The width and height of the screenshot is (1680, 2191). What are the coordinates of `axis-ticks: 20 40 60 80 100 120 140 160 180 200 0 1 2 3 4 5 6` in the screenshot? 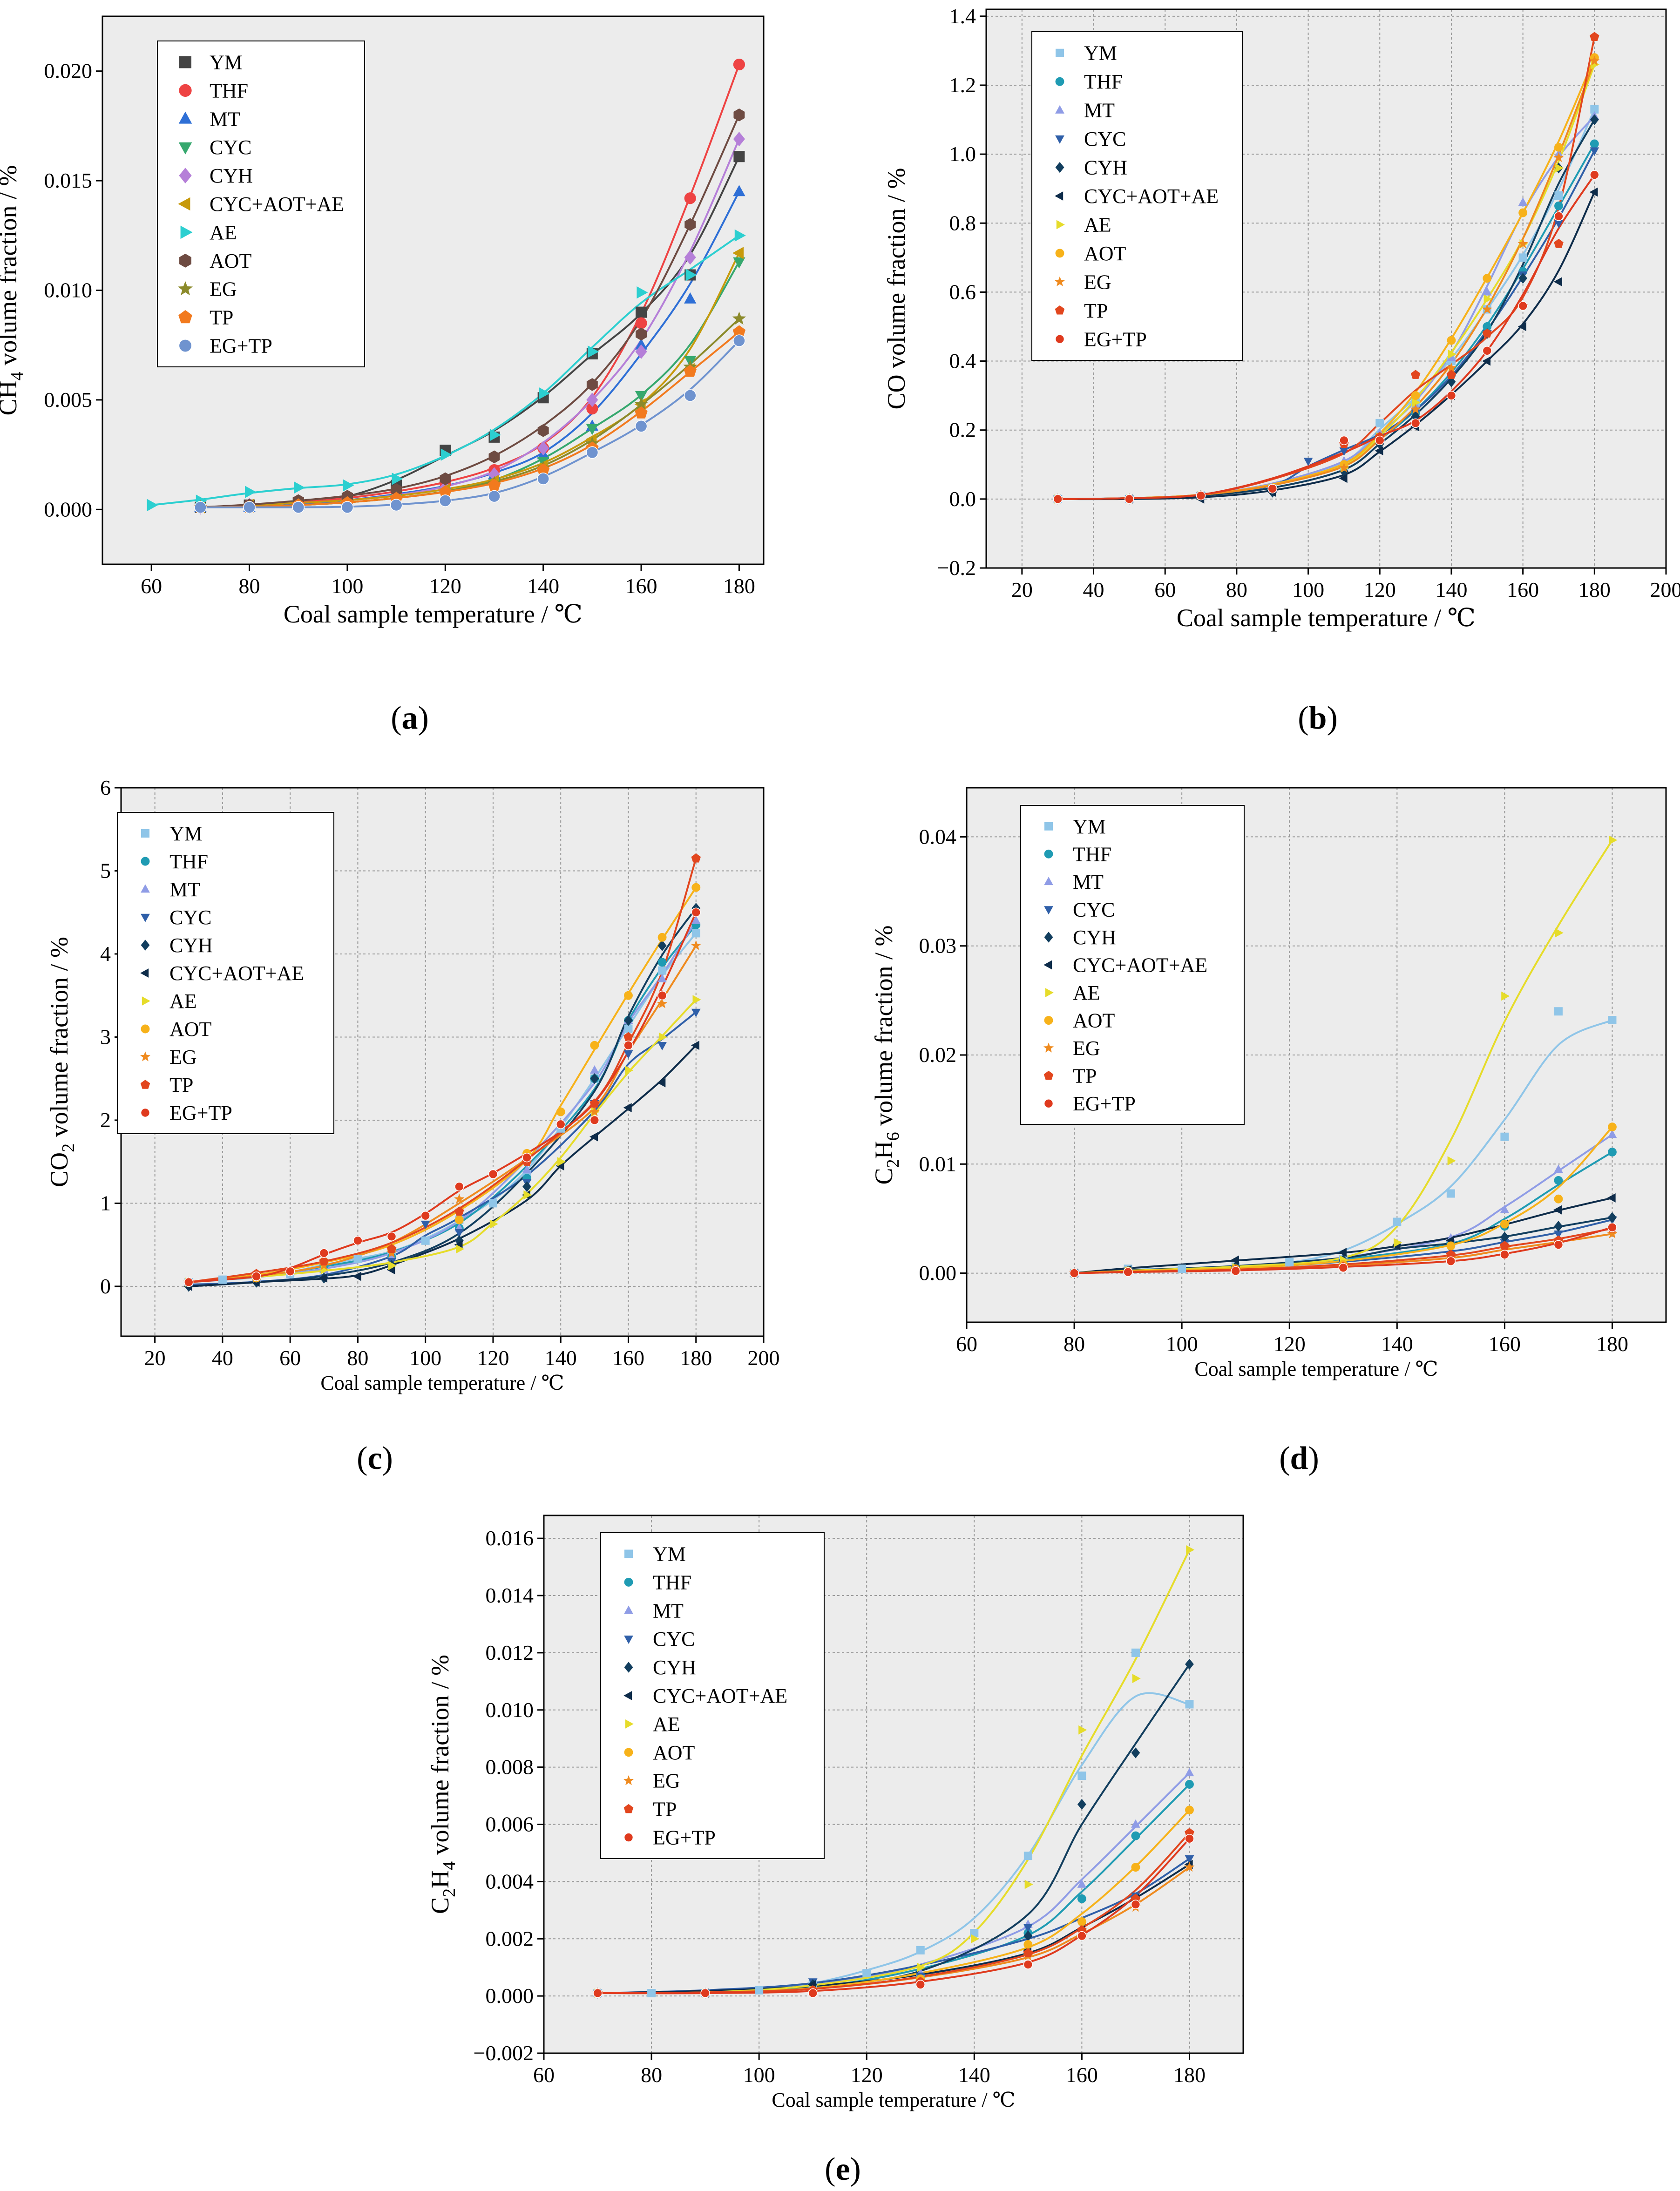 It's located at (440, 1073).